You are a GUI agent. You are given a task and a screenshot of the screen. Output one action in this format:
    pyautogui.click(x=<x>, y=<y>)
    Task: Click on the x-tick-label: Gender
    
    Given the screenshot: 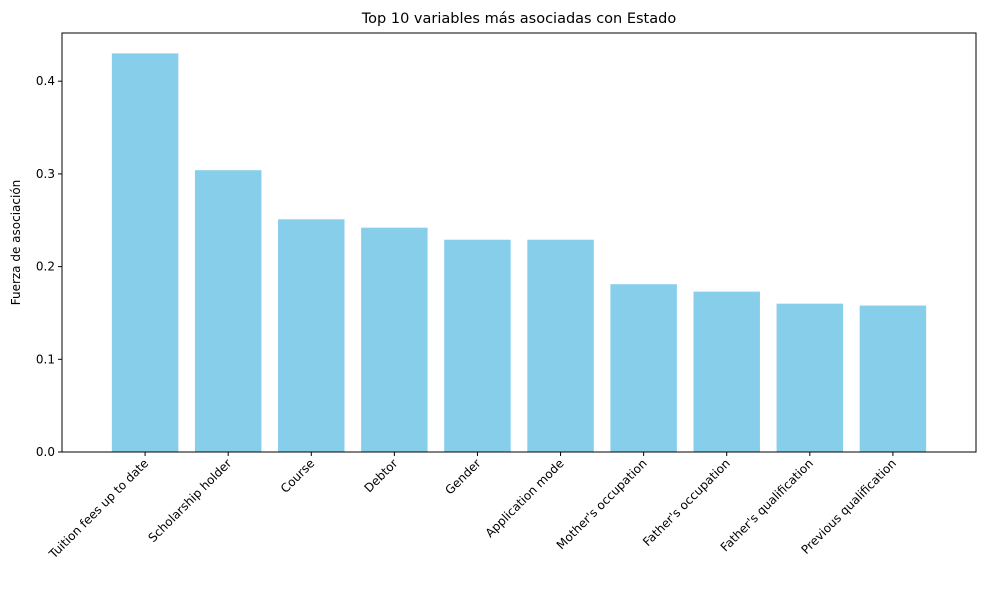 What is the action you would take?
    pyautogui.click(x=462, y=476)
    